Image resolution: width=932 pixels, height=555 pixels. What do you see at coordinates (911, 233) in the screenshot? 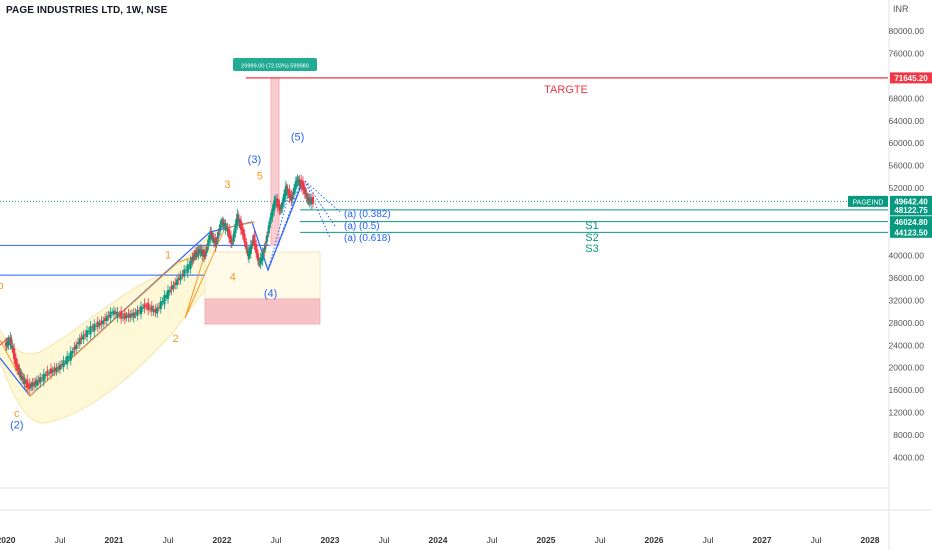
I see `price-tag: 44123.50` at bounding box center [911, 233].